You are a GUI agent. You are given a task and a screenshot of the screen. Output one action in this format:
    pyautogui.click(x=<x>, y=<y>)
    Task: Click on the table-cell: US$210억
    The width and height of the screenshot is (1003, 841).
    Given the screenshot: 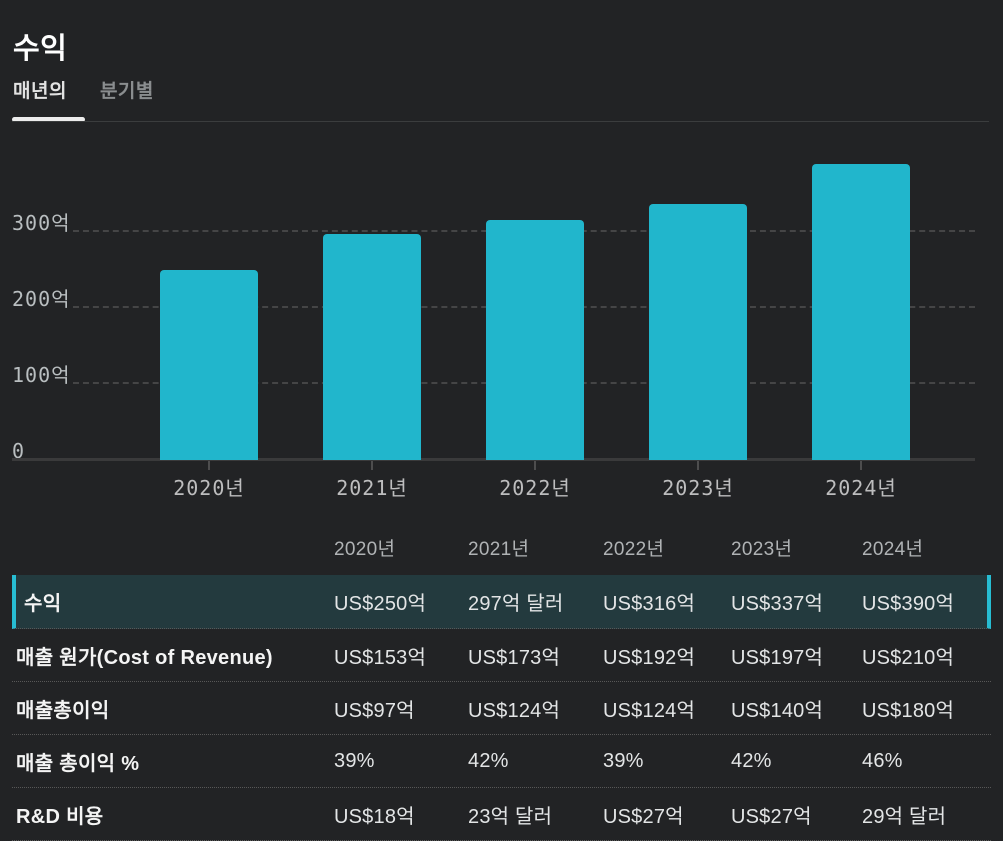 What is the action you would take?
    pyautogui.click(x=908, y=657)
    